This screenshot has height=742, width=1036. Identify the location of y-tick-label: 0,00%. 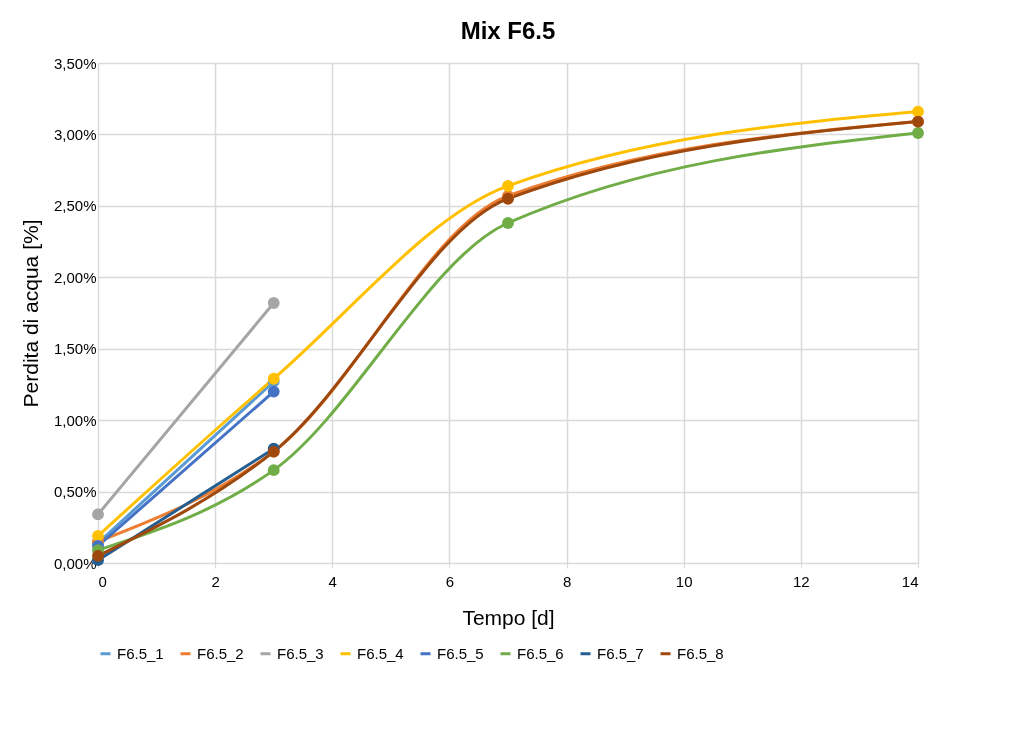
(75, 563).